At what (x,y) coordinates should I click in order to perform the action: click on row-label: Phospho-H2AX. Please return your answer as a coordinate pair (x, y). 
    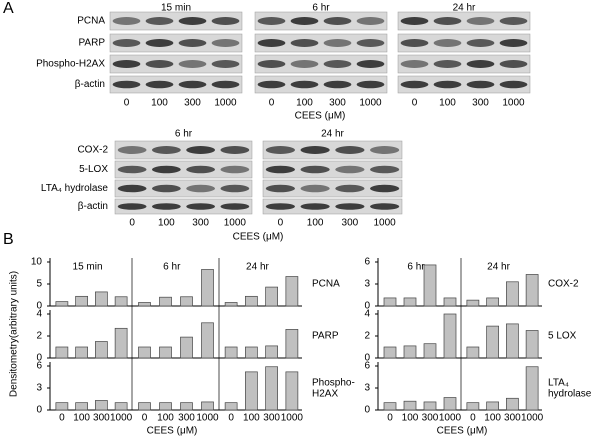
    Looking at the image, I should click on (333, 388).